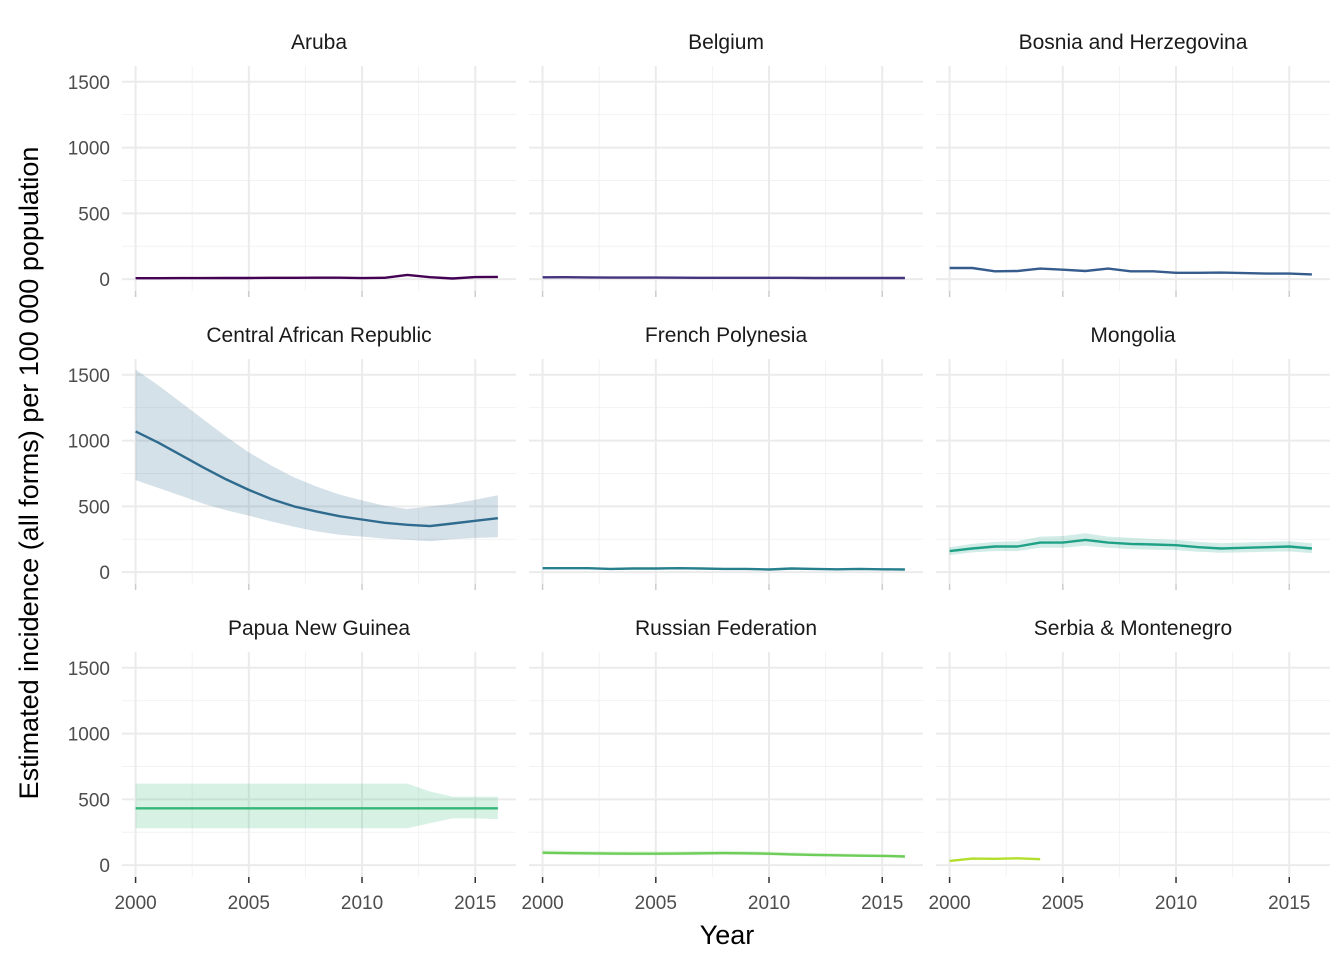 Image resolution: width=1344 pixels, height=960 pixels. I want to click on facet-title: Aruba, so click(319, 42).